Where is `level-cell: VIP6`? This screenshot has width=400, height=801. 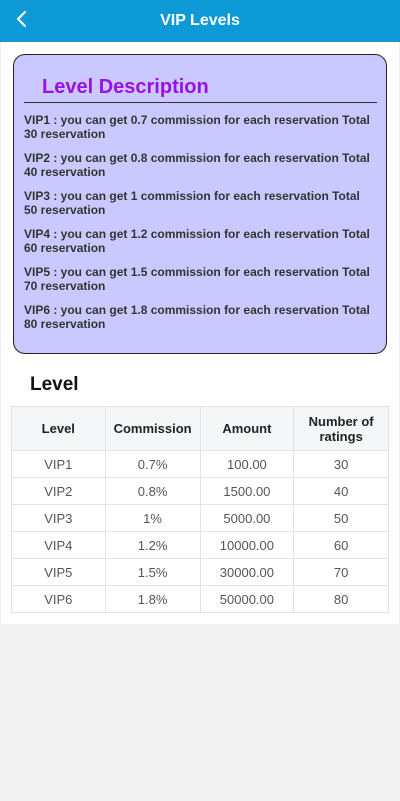 level-cell: VIP6 is located at coordinates (58, 599).